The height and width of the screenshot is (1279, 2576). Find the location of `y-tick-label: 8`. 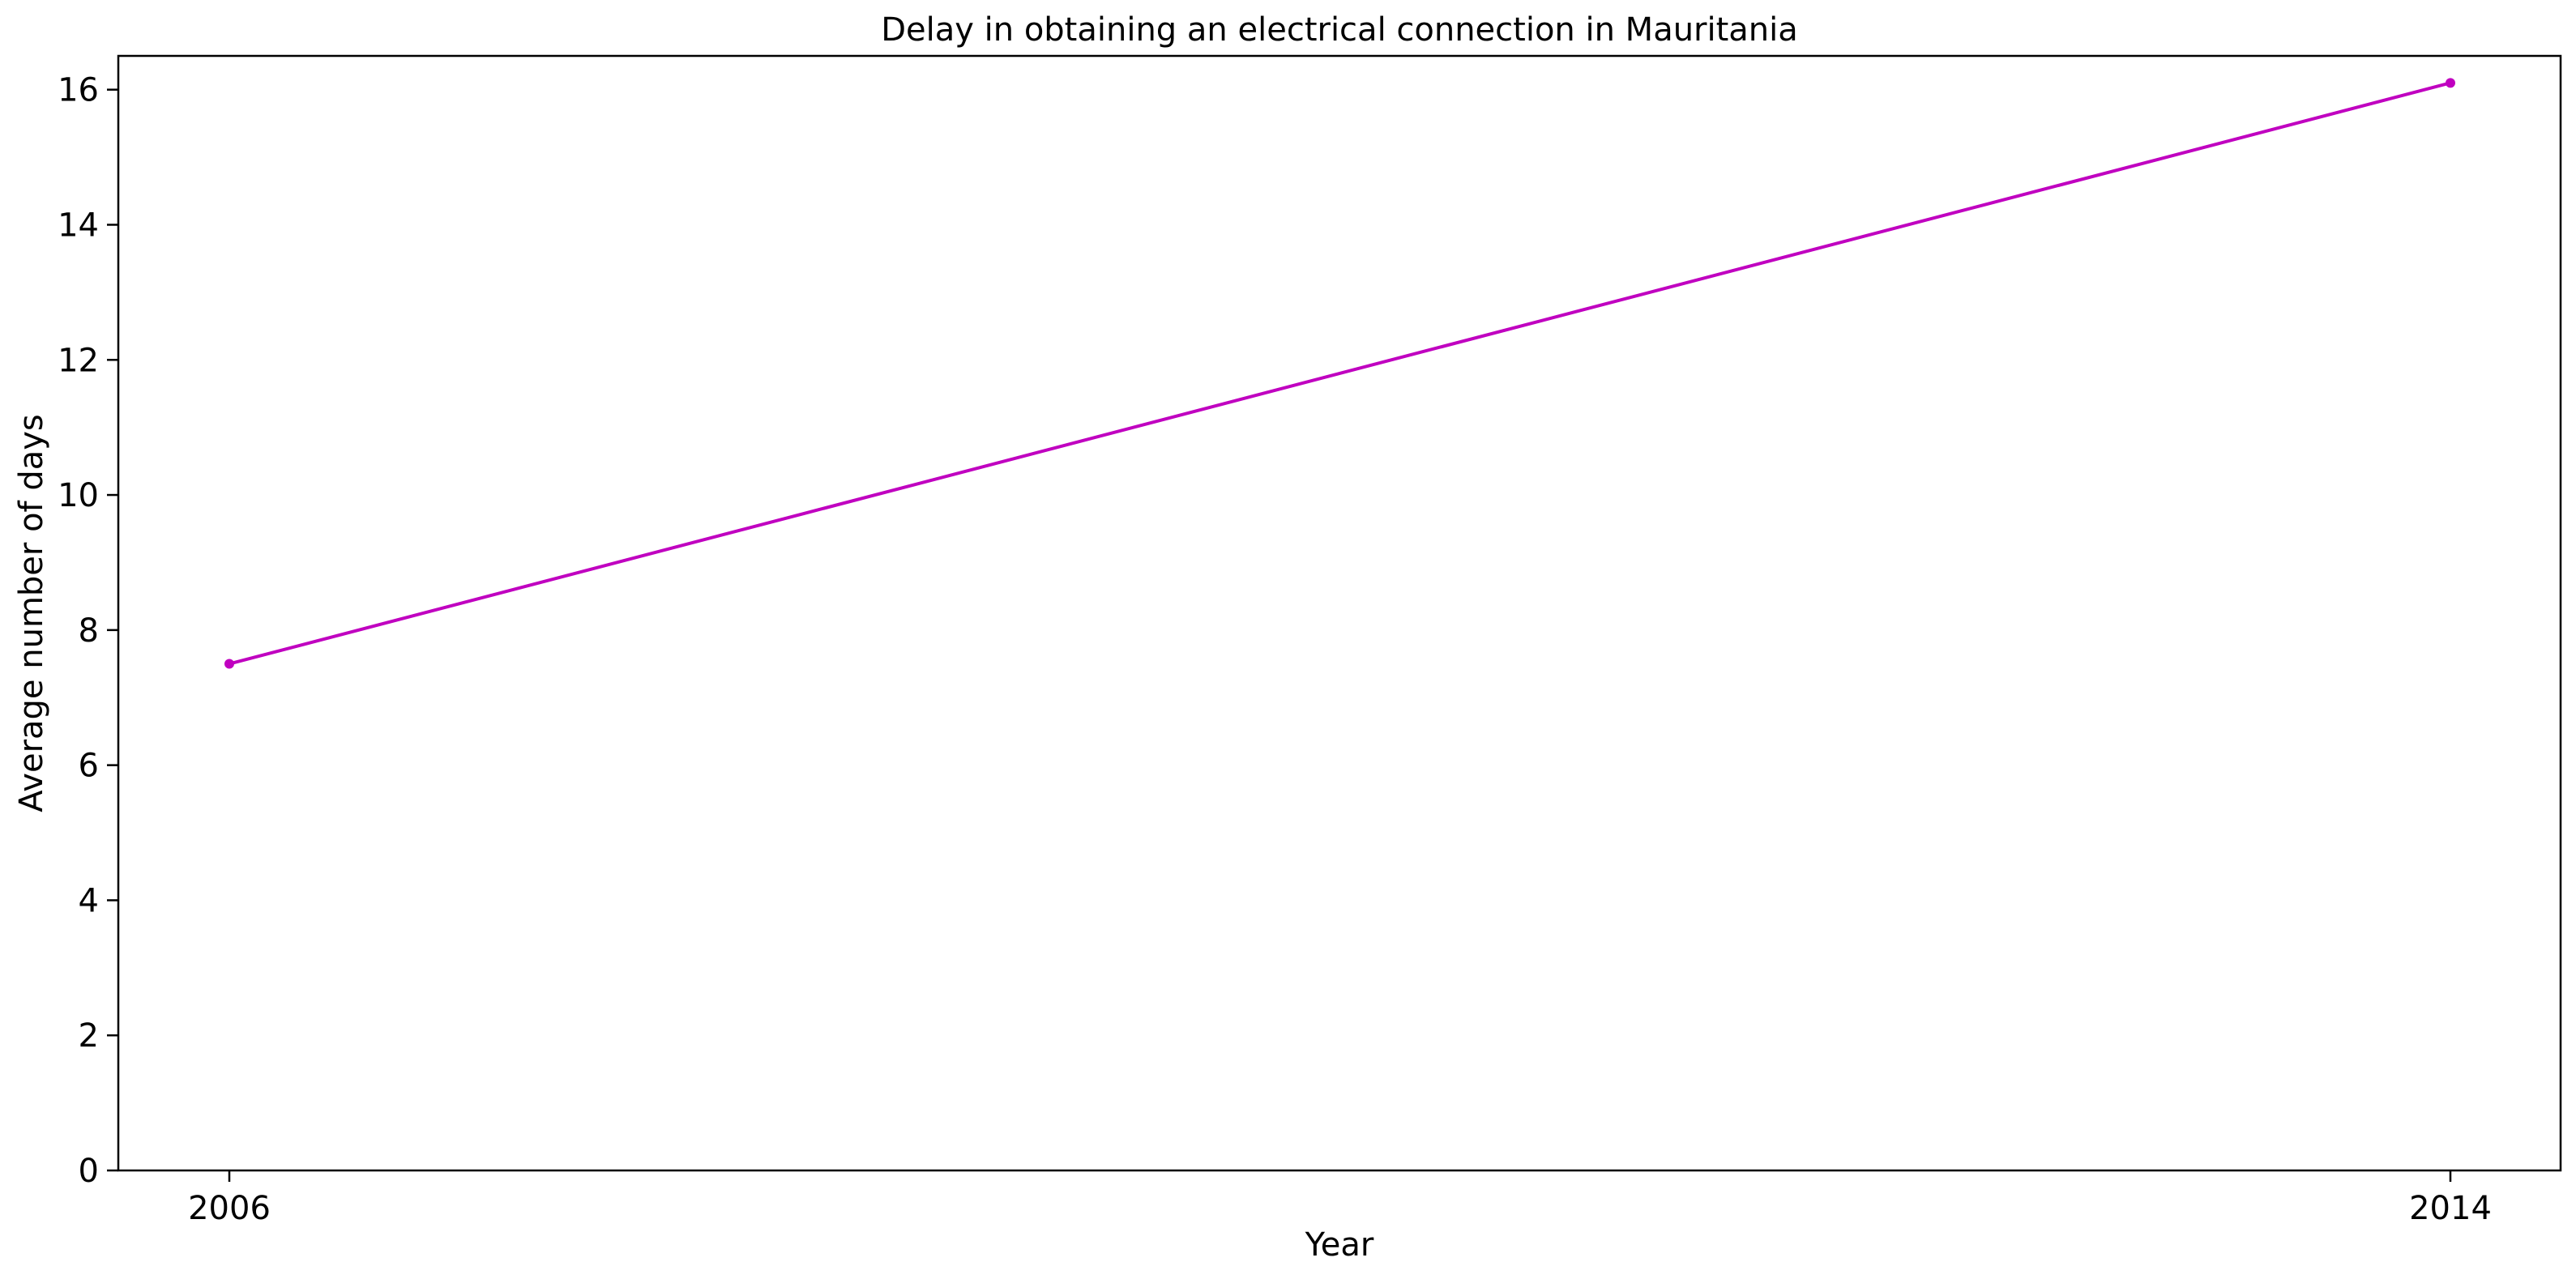

y-tick-label: 8 is located at coordinates (89, 631).